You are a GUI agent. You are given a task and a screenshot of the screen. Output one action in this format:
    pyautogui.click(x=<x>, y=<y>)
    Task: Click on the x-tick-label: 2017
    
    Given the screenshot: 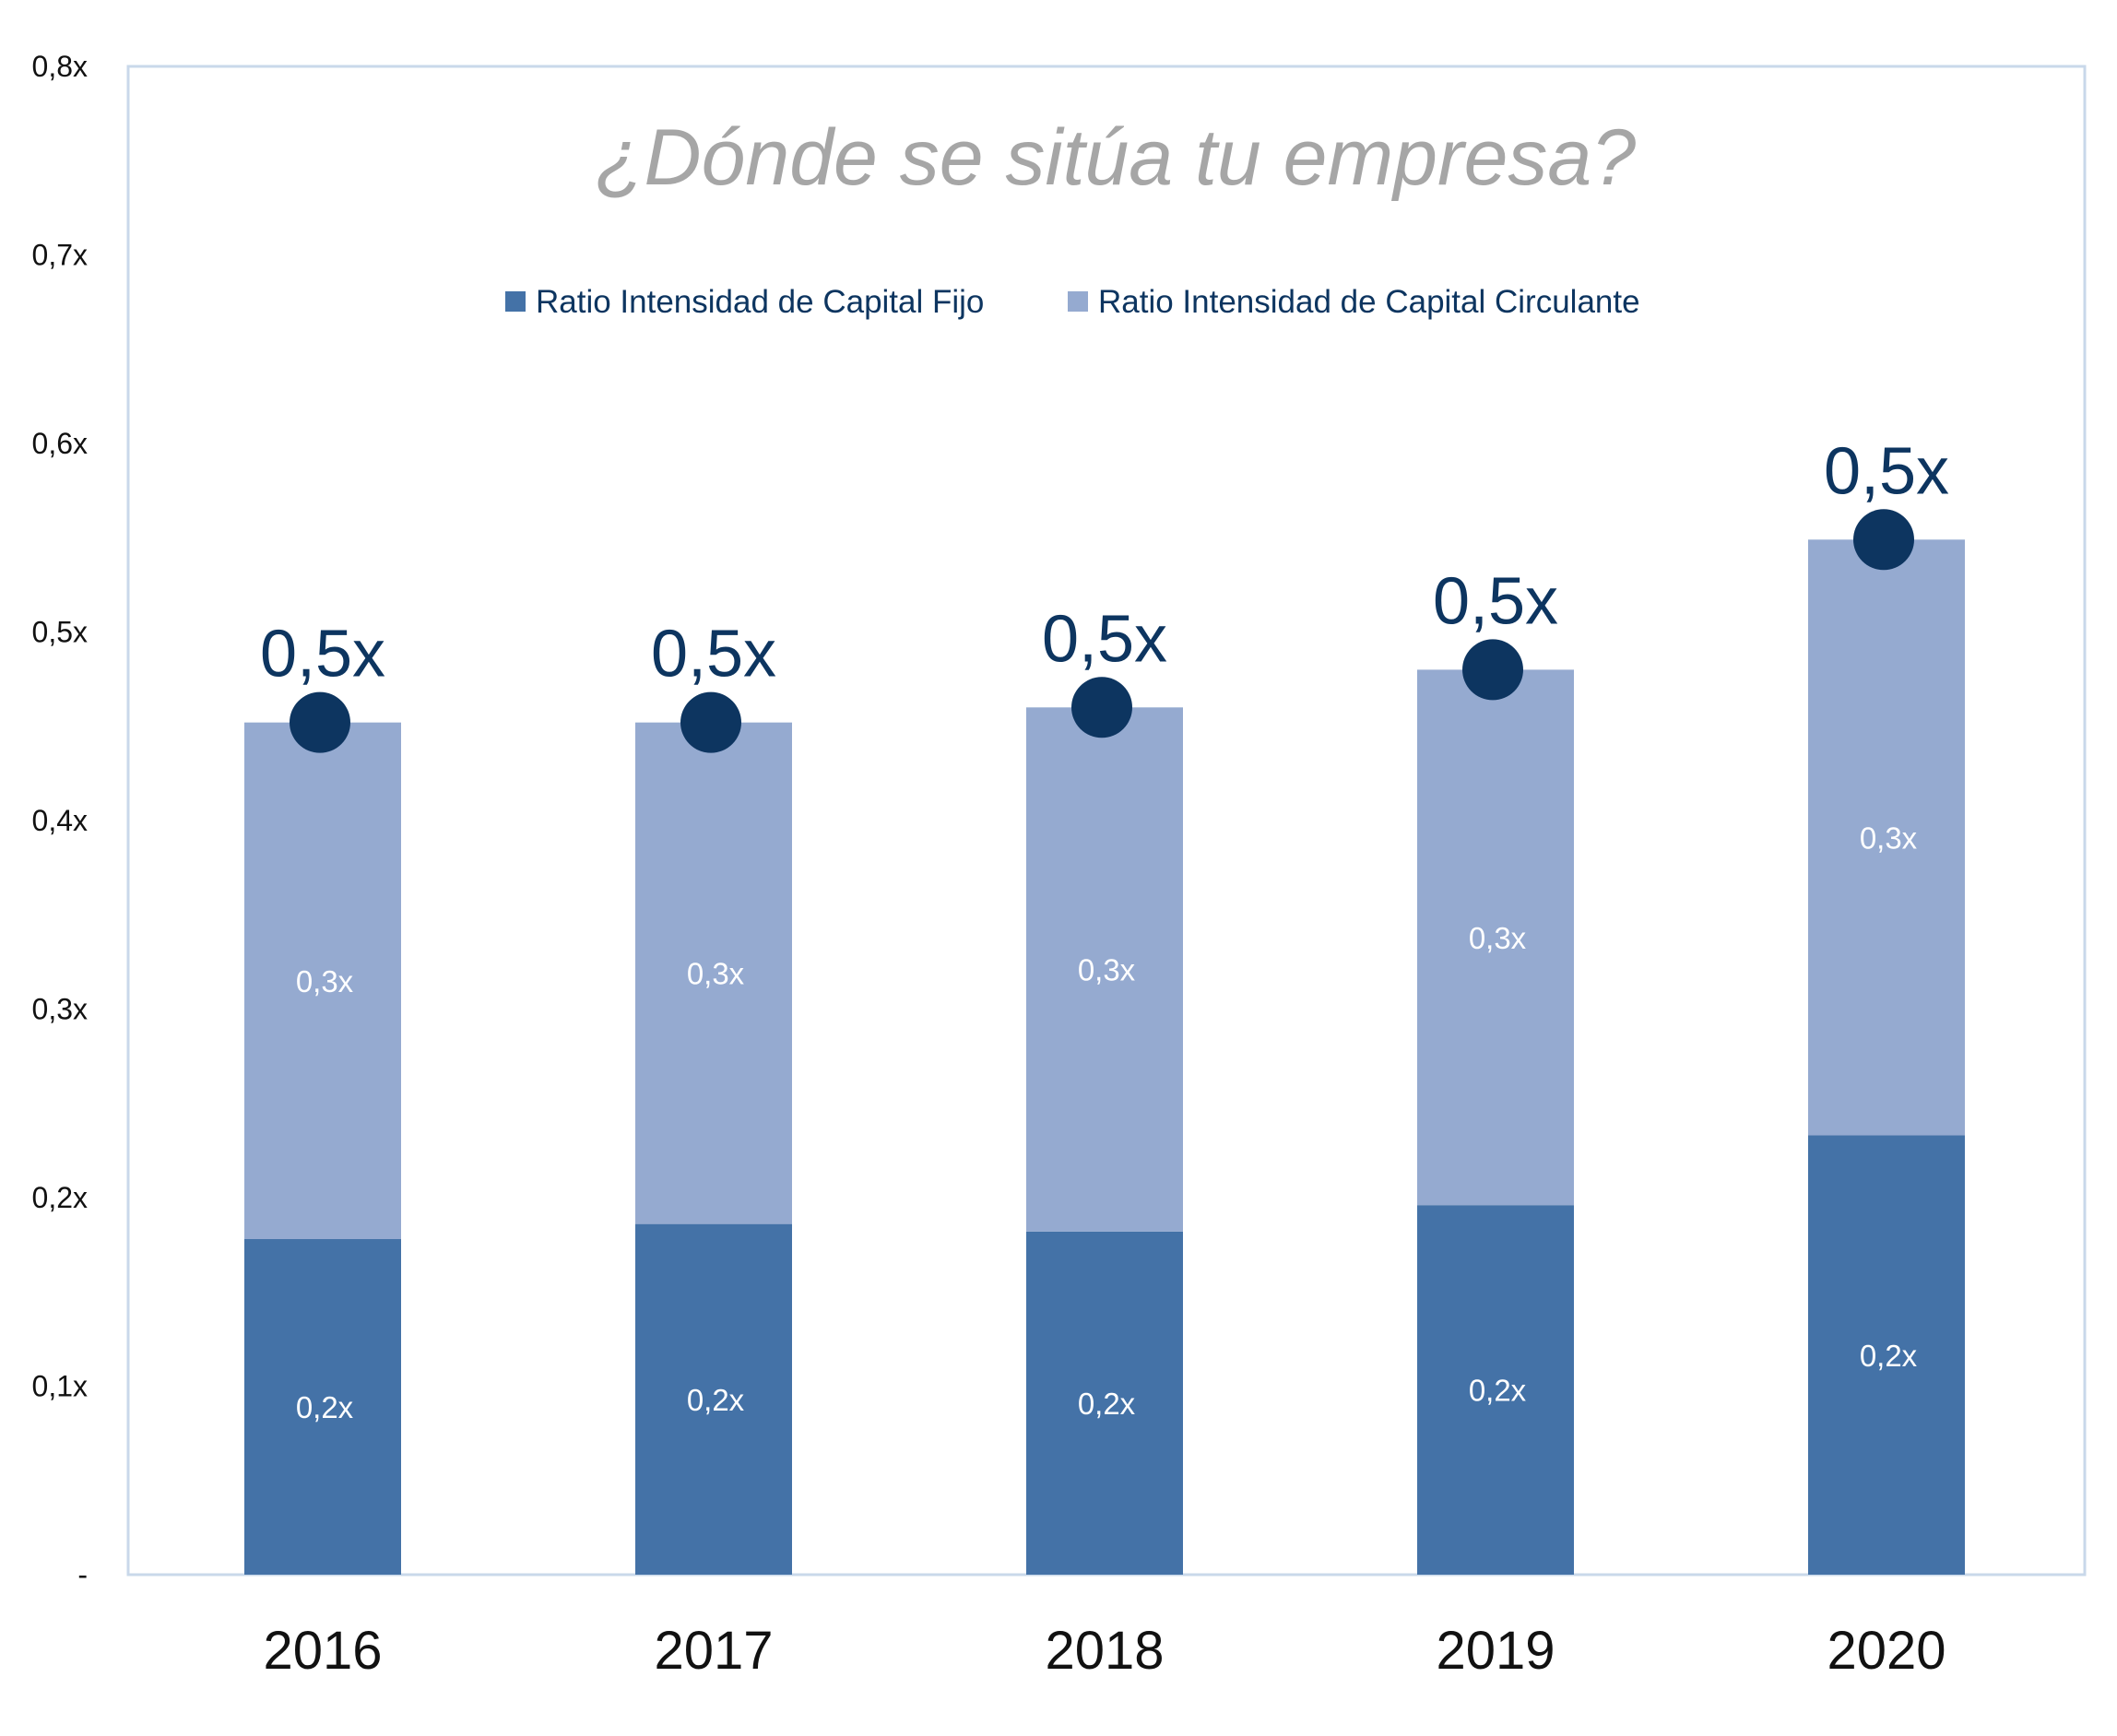 What is the action you would take?
    pyautogui.click(x=713, y=1651)
    